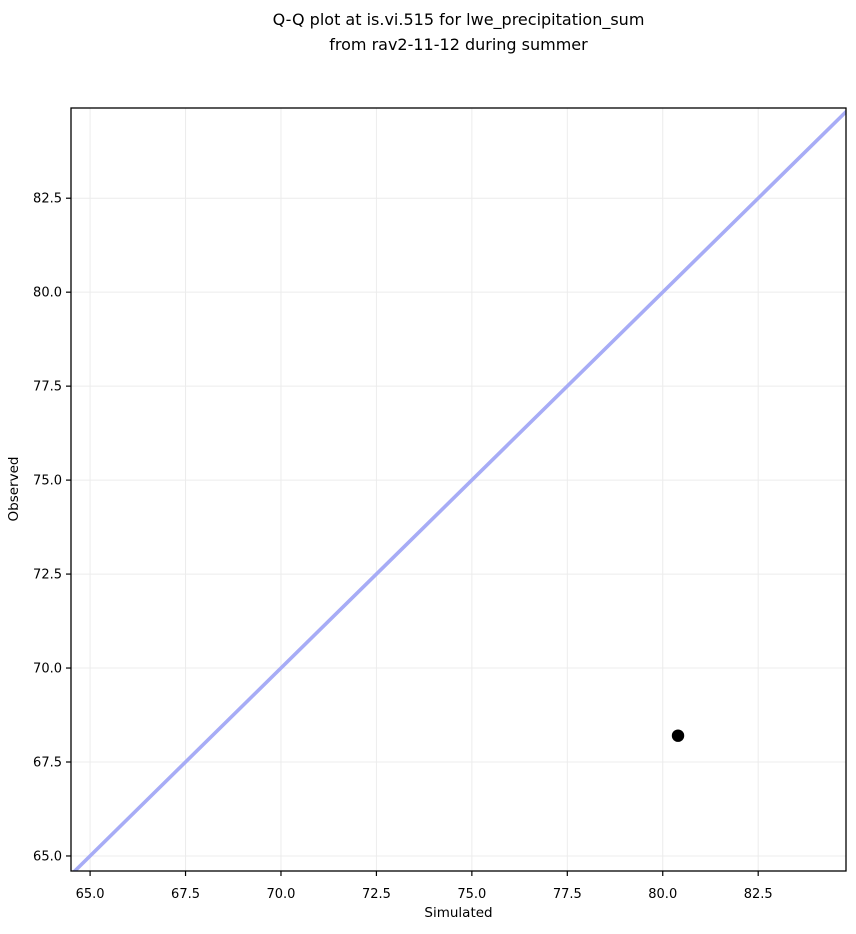 The width and height of the screenshot is (856, 934). Describe the element at coordinates (567, 894) in the screenshot. I see `x-tick-label: 77.5` at that location.